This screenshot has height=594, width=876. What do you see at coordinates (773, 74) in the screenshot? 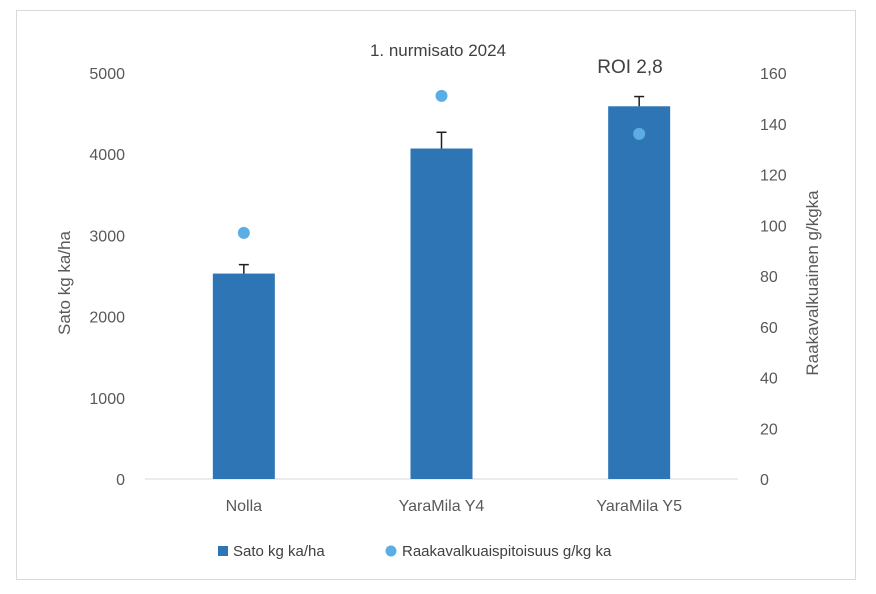
I see `y2-tick-label: 160` at bounding box center [773, 74].